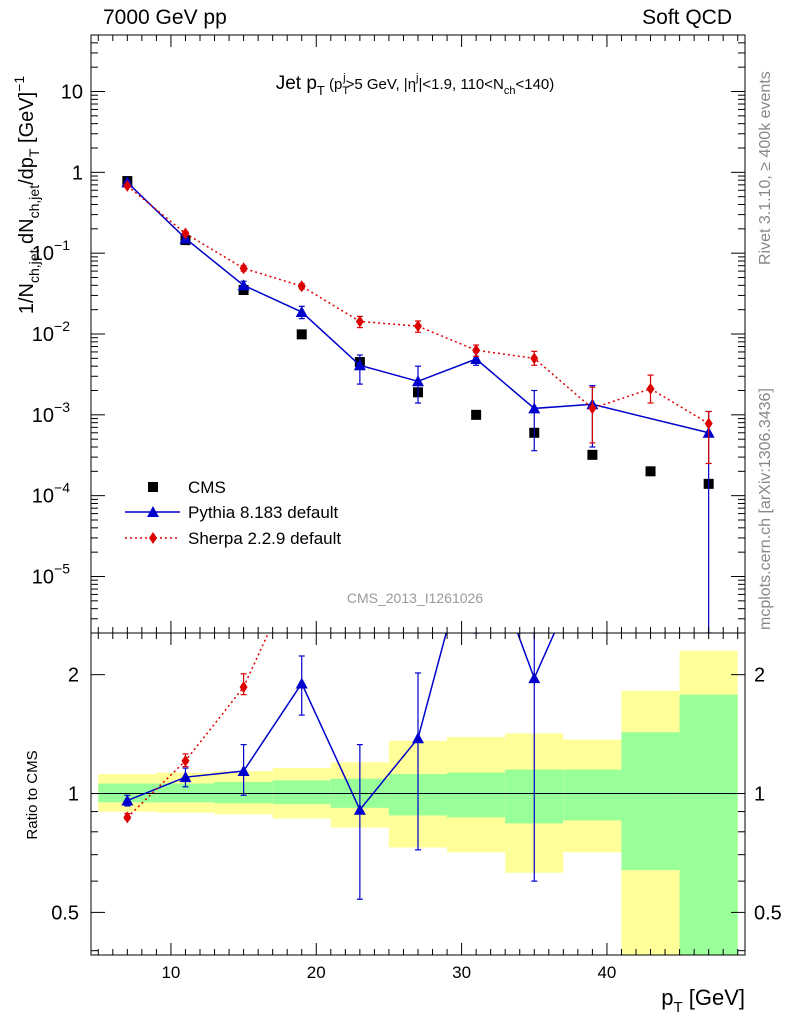  What do you see at coordinates (51, 494) in the screenshot?
I see `y-tick-label: 10⁻⁴` at bounding box center [51, 494].